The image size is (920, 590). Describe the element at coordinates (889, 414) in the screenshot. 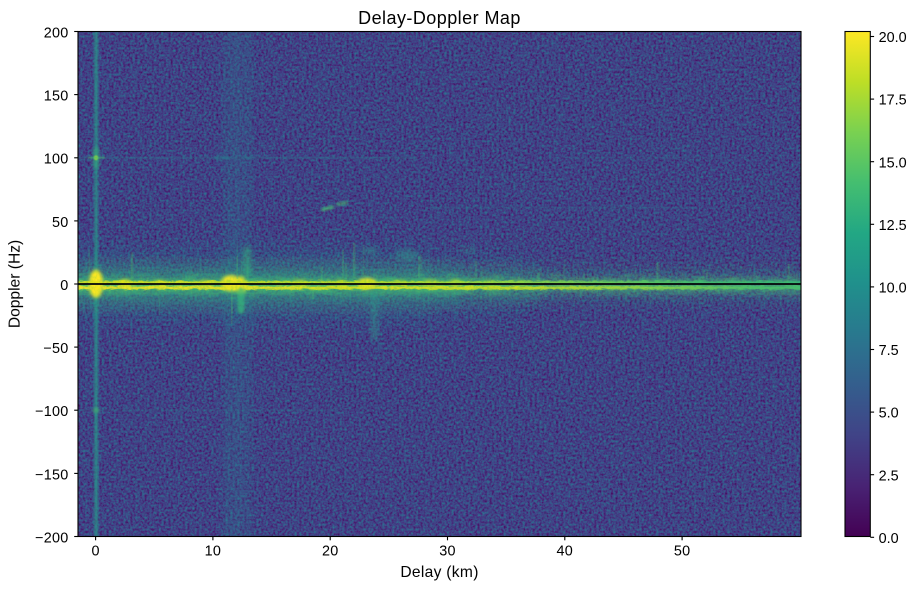

I see `svg-text: 5.0` at that location.